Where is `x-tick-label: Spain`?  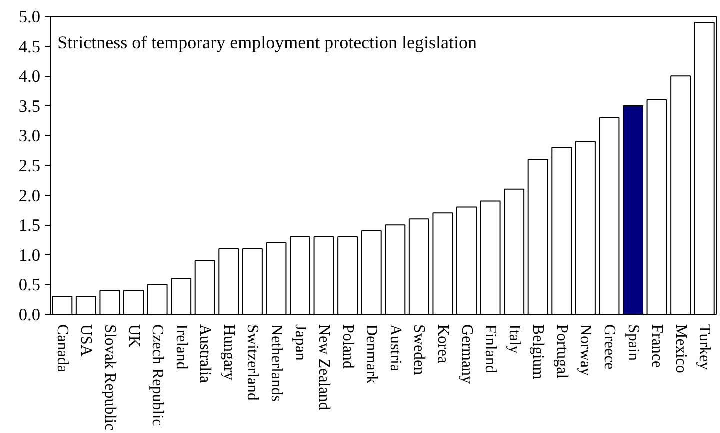
x-tick-label: Spain is located at coordinates (633, 342).